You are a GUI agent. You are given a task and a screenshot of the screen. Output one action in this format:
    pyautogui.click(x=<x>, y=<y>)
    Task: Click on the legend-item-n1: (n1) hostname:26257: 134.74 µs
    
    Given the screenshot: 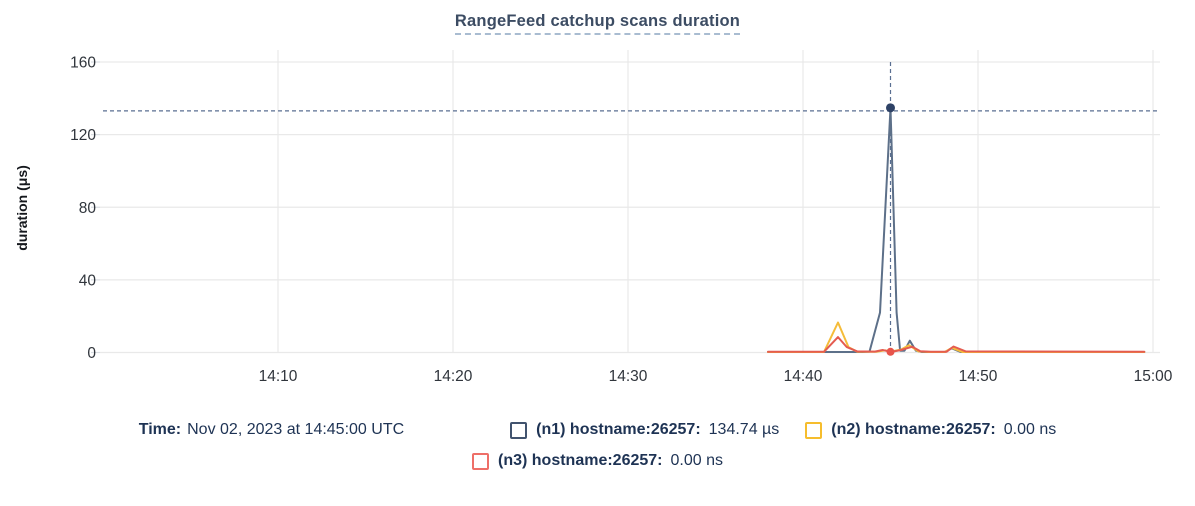 What is the action you would take?
    pyautogui.click(x=644, y=430)
    